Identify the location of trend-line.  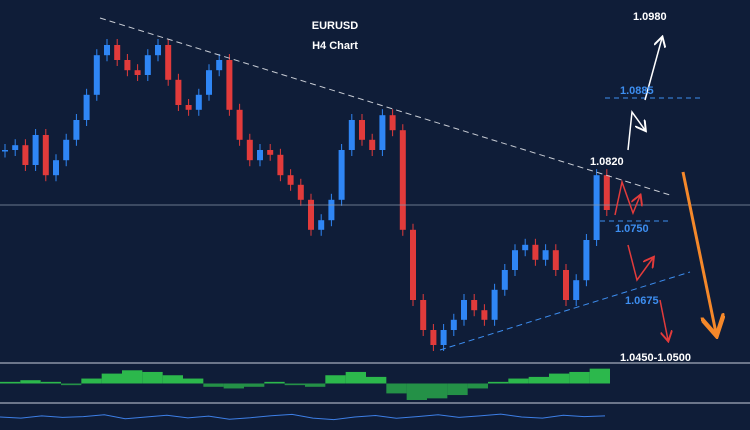
(565, 311).